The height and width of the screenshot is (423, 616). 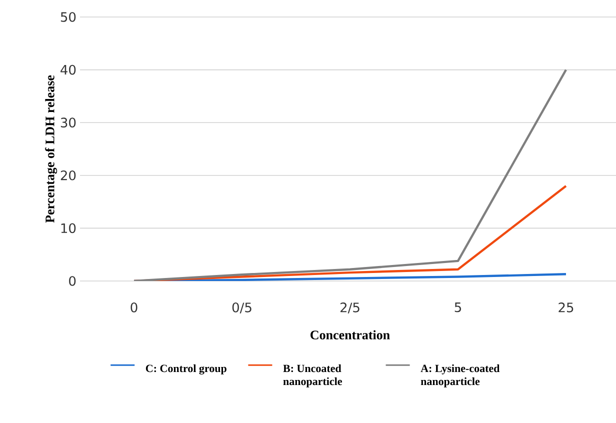 What do you see at coordinates (68, 228) in the screenshot?
I see `y-tick-label: 10` at bounding box center [68, 228].